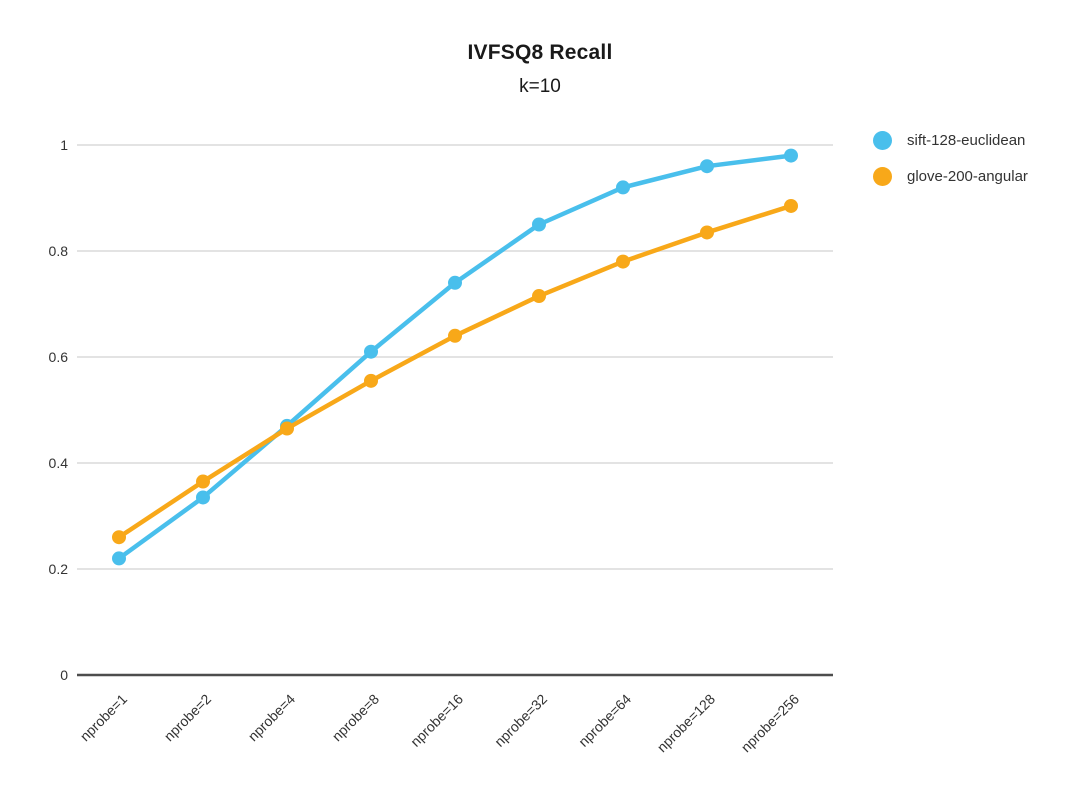 Image resolution: width=1080 pixels, height=797 pixels. What do you see at coordinates (604, 720) in the screenshot?
I see `x-tick-label: nprobe=64` at bounding box center [604, 720].